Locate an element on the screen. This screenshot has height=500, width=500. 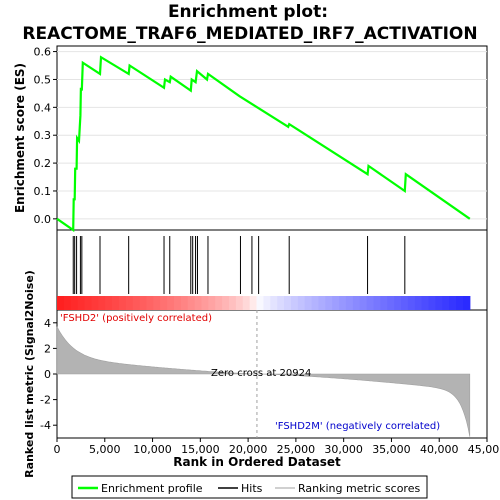
metric-y-tick-label: 0 is located at coordinates (47, 374).